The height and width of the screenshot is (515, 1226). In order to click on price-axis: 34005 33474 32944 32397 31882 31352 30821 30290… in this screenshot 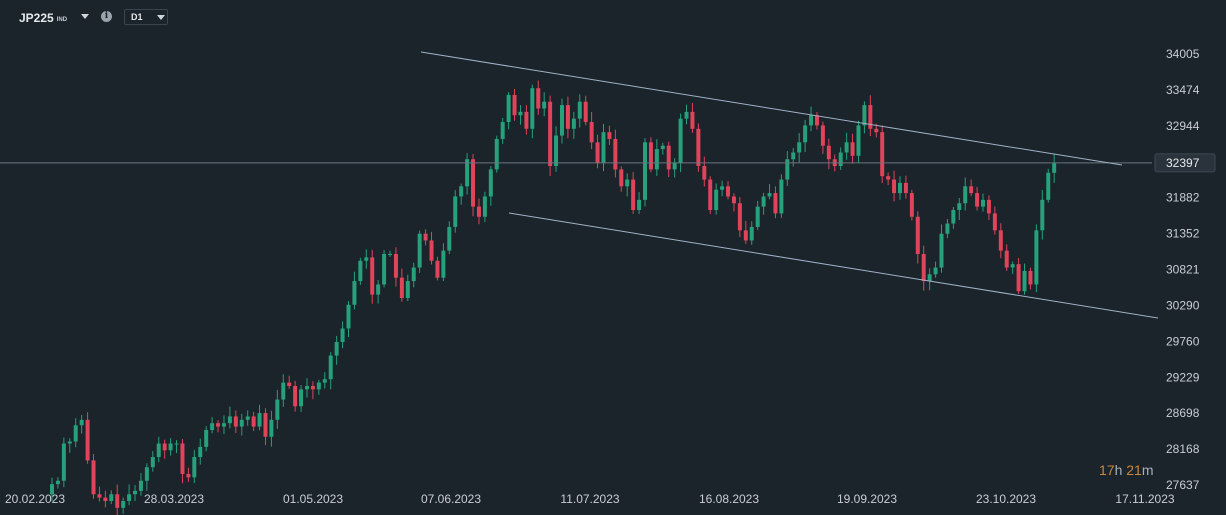, I will do `click(1185, 269)`.